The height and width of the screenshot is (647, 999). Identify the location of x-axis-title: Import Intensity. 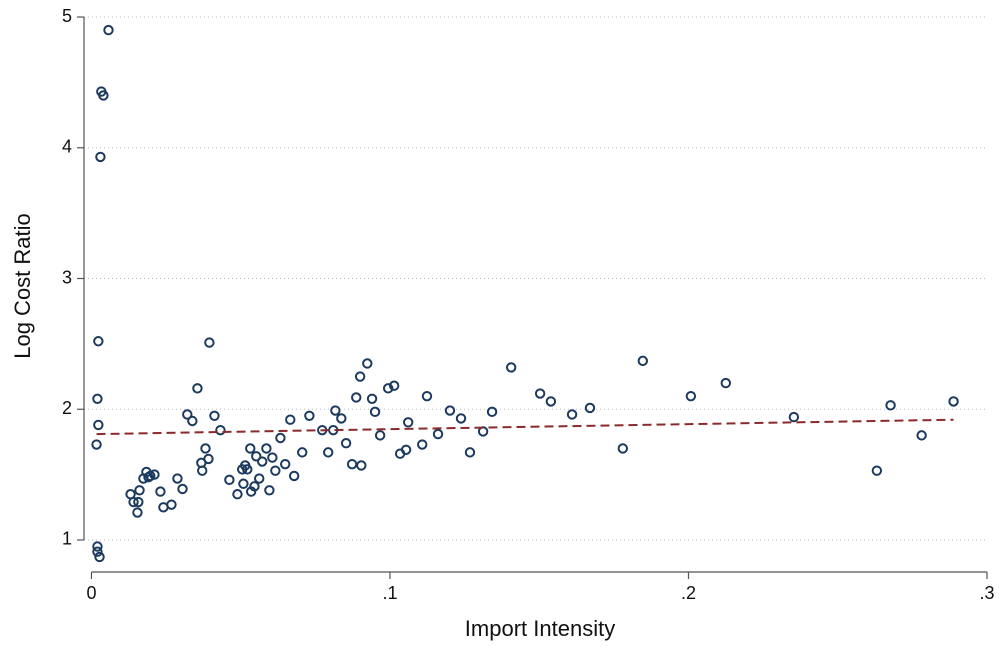
(540, 628).